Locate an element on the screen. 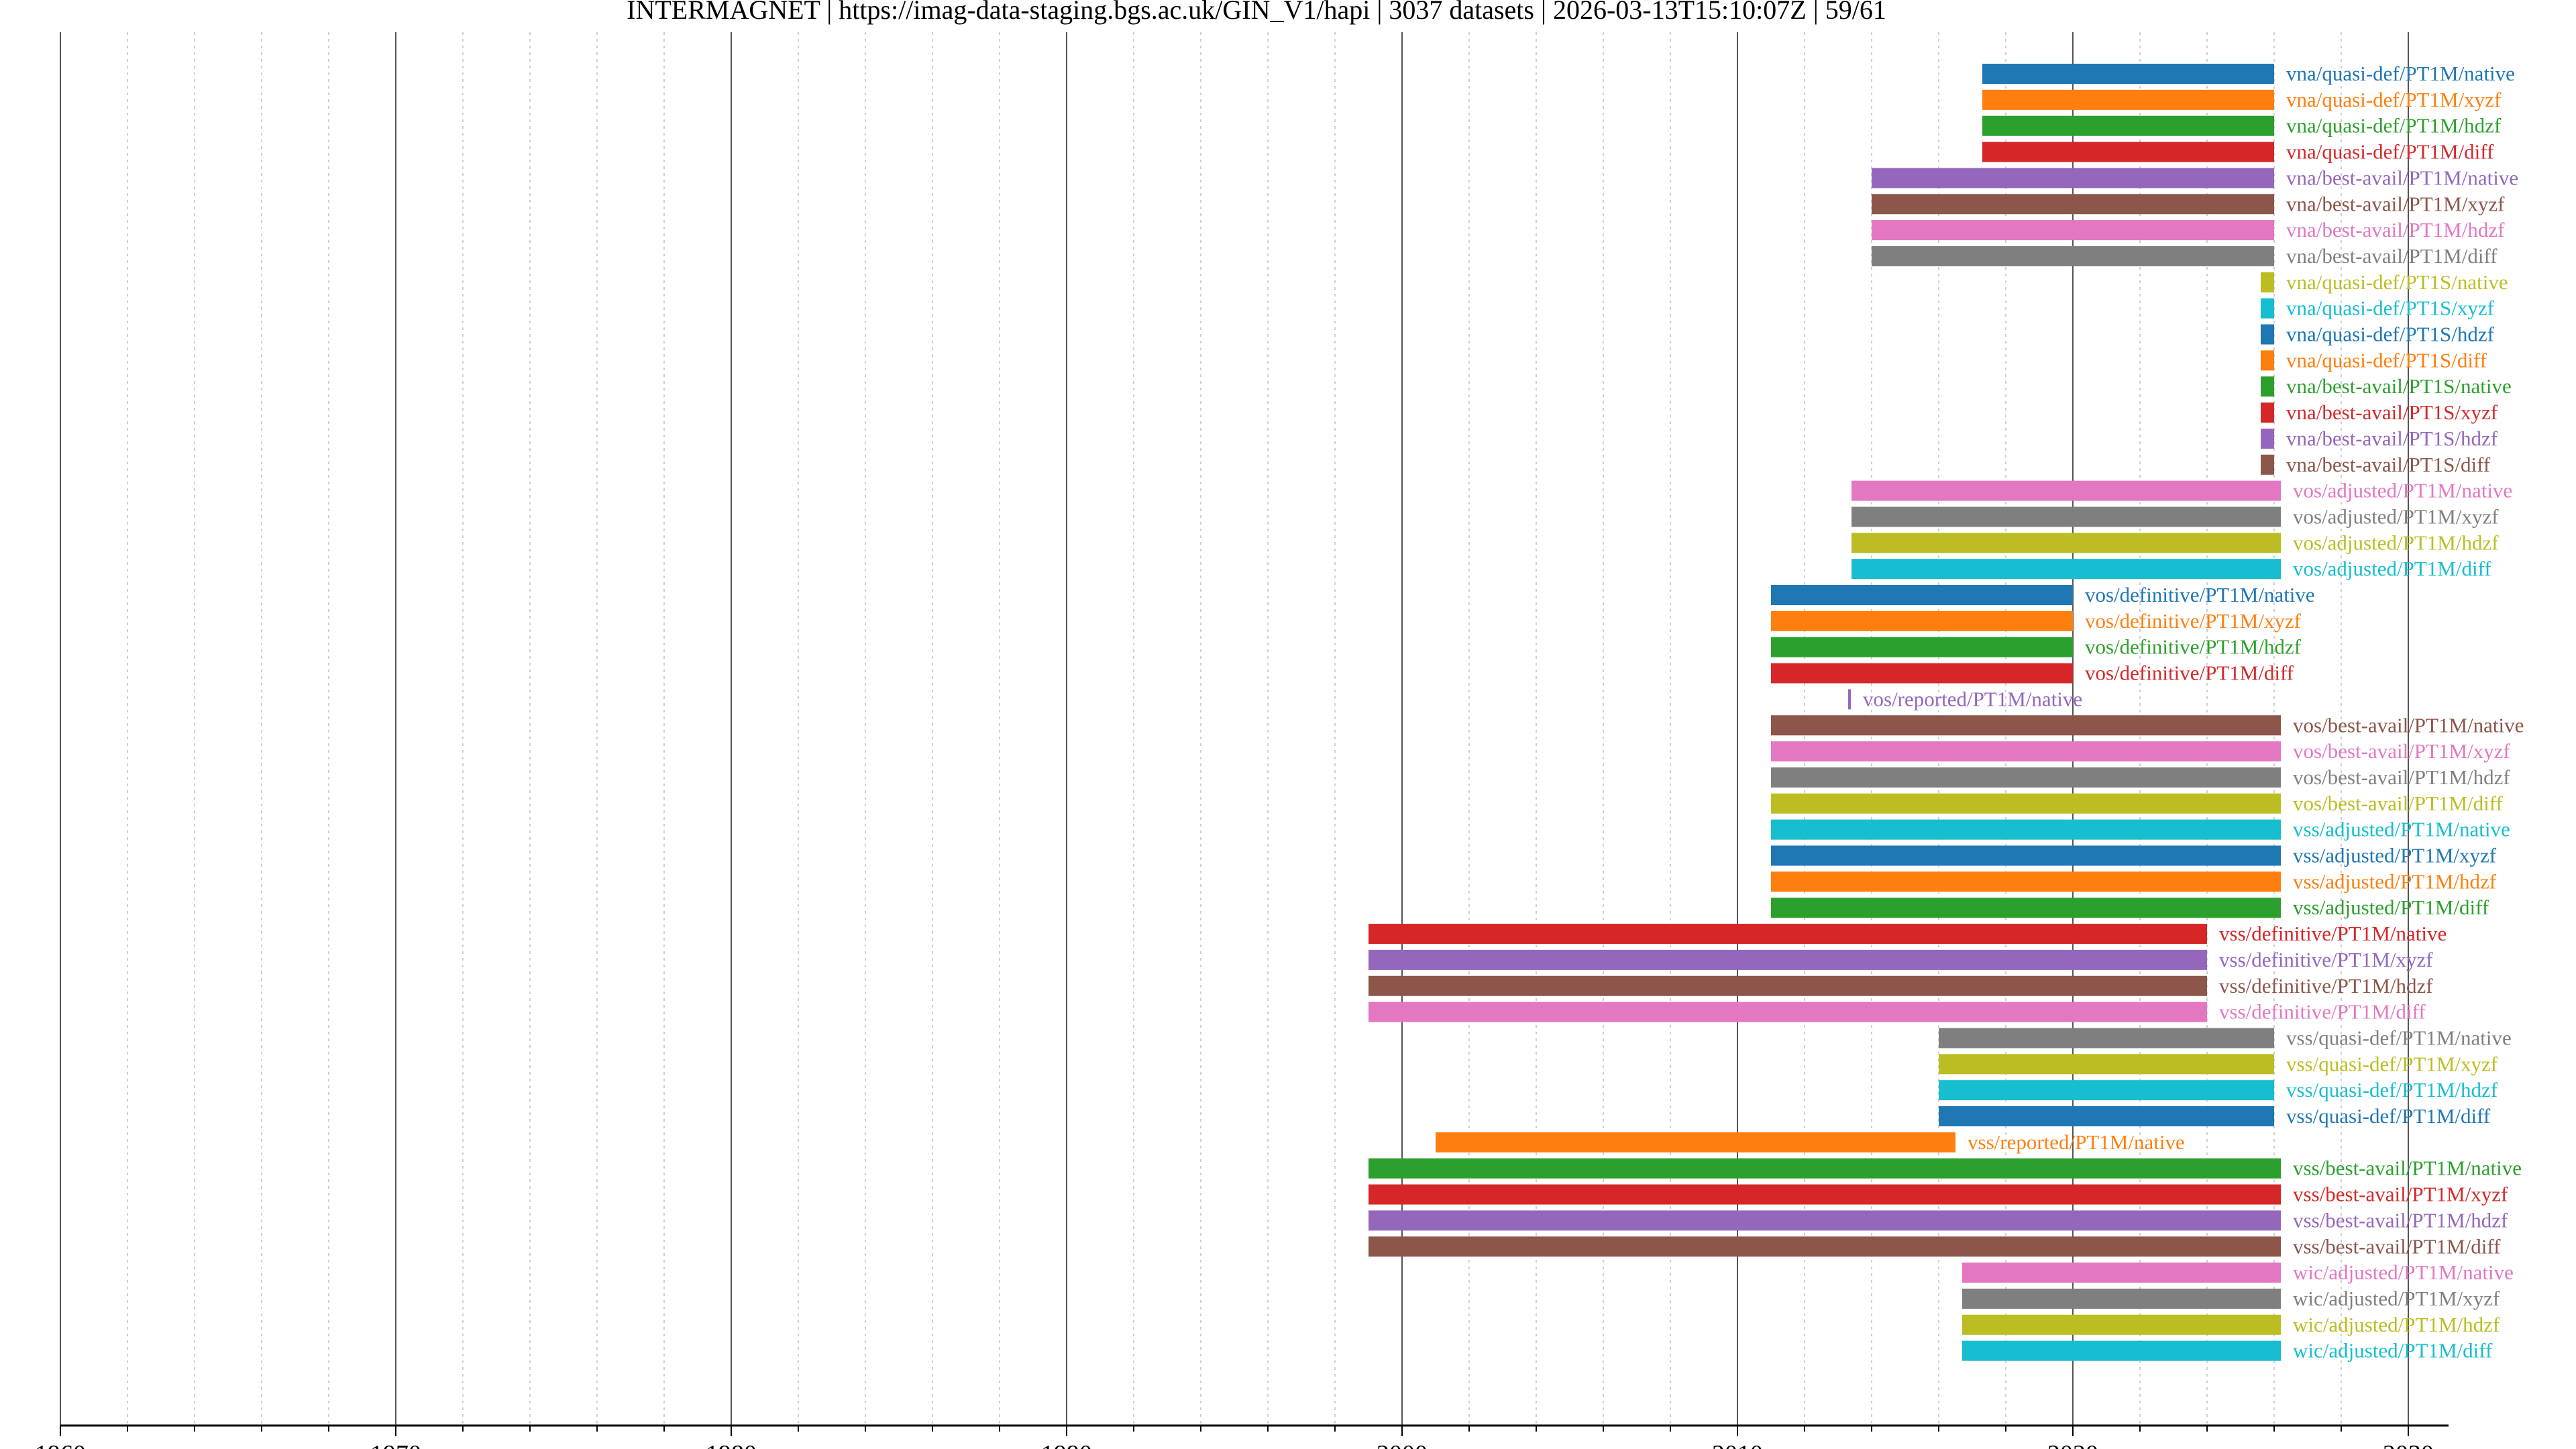  bar-label: vss/quasi-def/PT1M/xyzf is located at coordinates (2392, 1063).